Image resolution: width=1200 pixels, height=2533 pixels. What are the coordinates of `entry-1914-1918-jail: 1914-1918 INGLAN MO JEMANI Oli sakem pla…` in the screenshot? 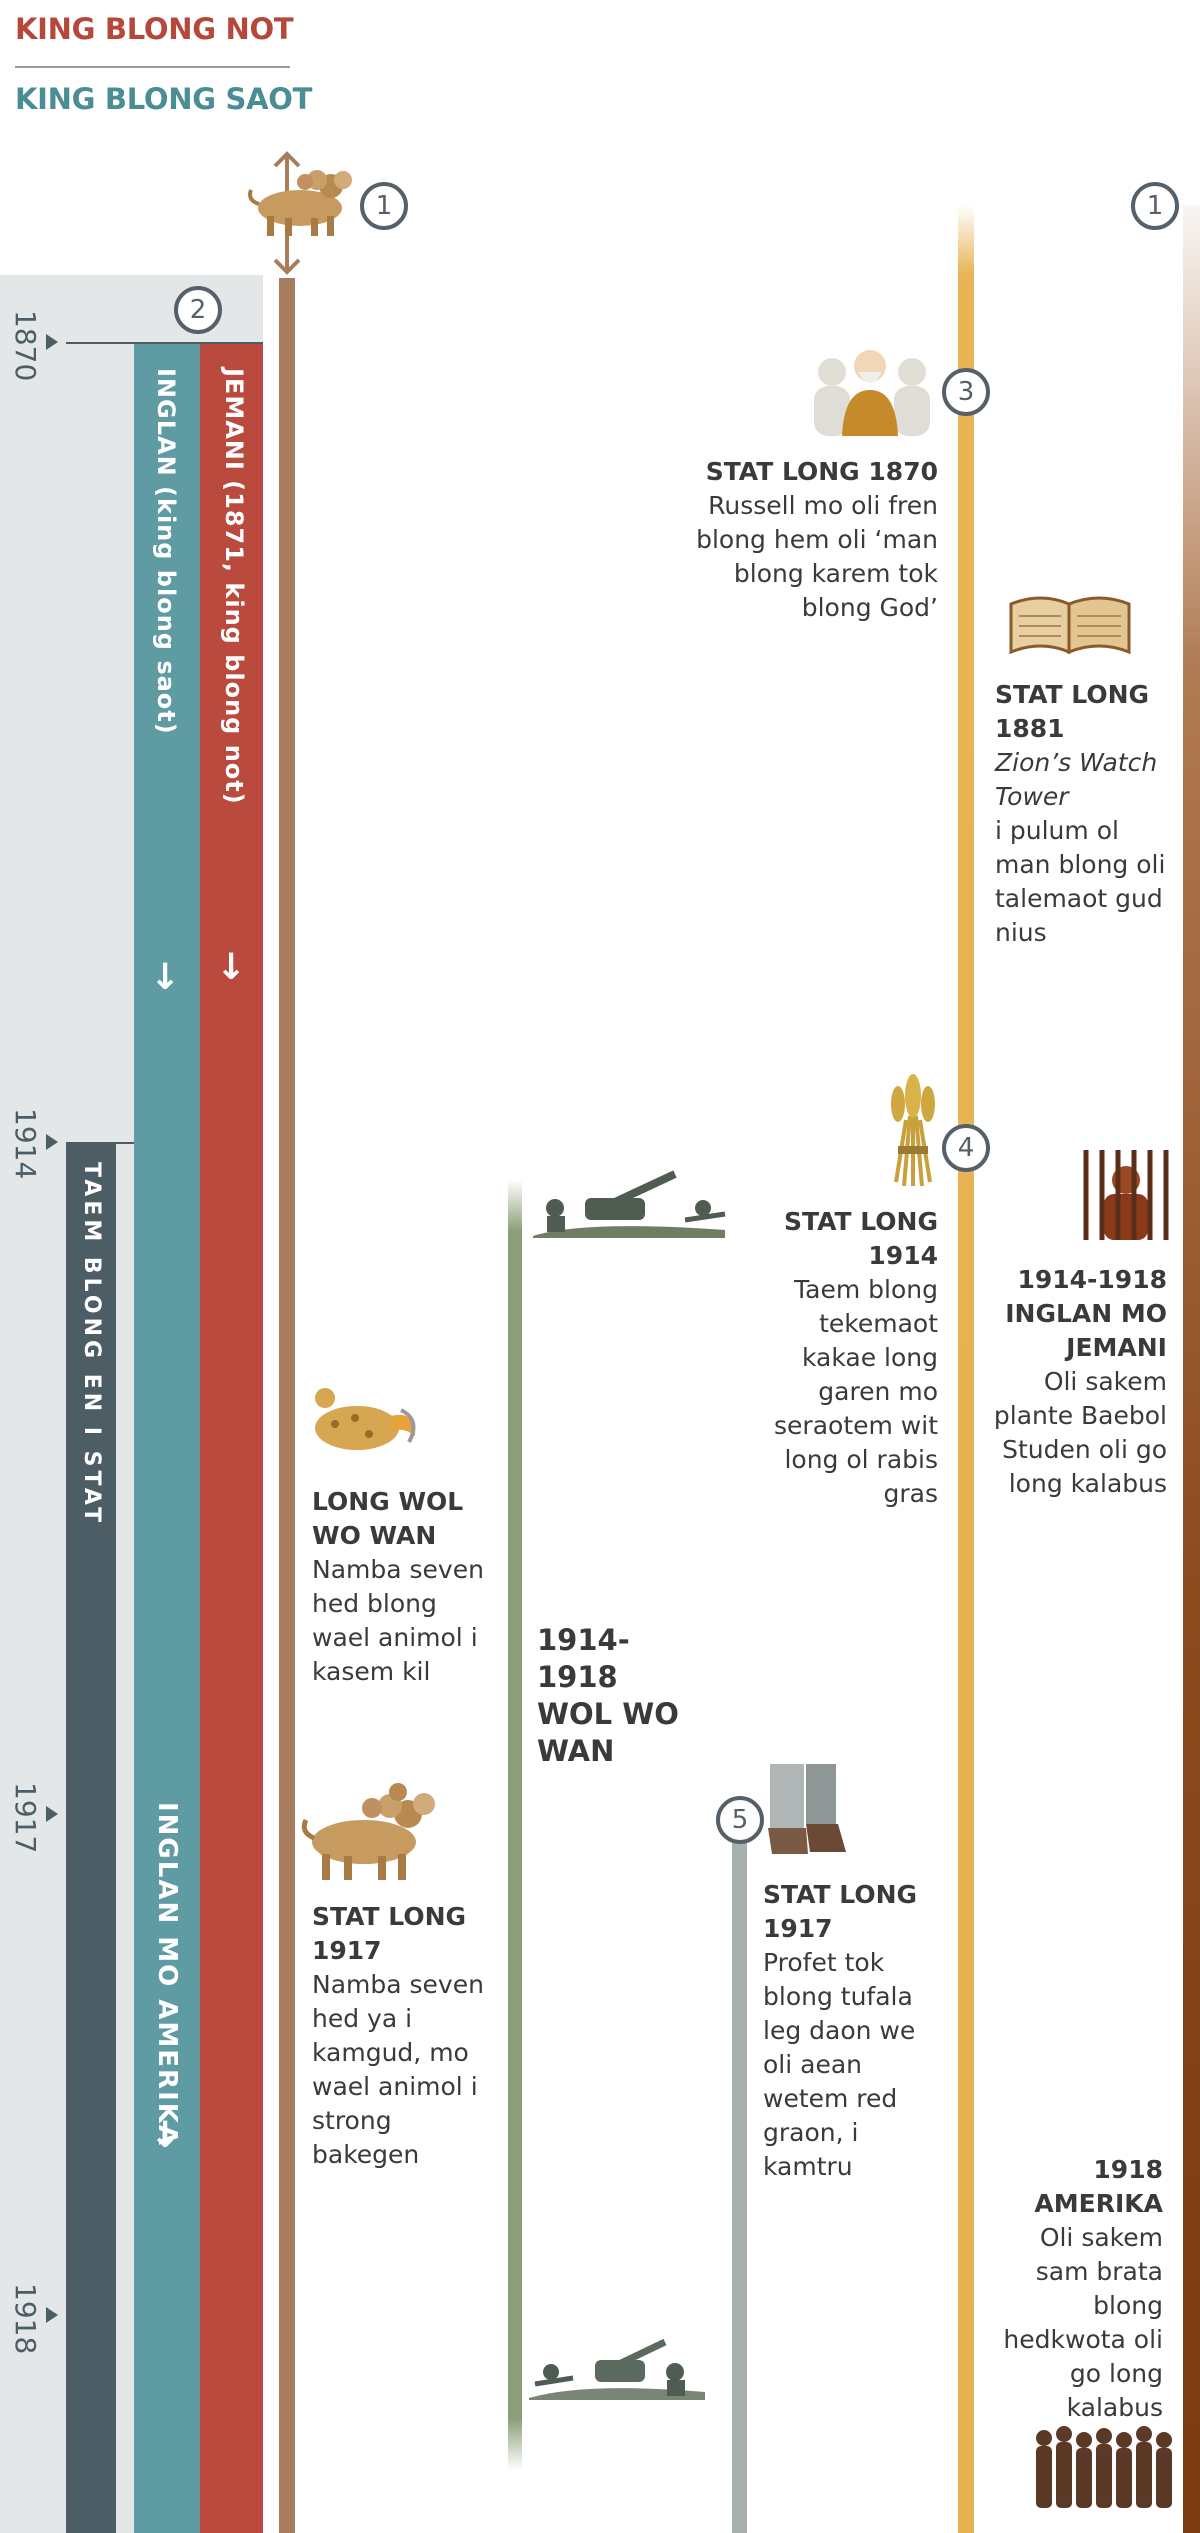 It's located at (1078, 1382).